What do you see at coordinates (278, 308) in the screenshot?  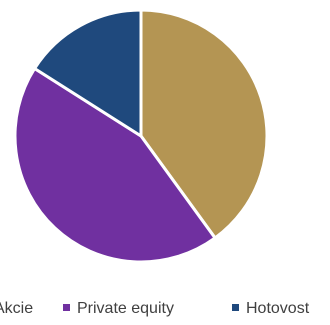 I see `legend-label-hotovost: Hotovost` at bounding box center [278, 308].